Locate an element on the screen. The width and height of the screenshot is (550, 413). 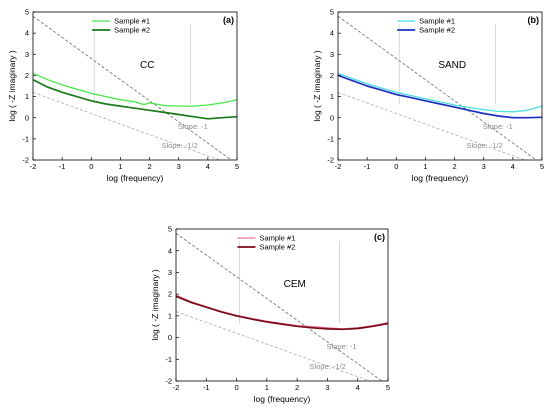
panel-label: (a) is located at coordinates (228, 20).